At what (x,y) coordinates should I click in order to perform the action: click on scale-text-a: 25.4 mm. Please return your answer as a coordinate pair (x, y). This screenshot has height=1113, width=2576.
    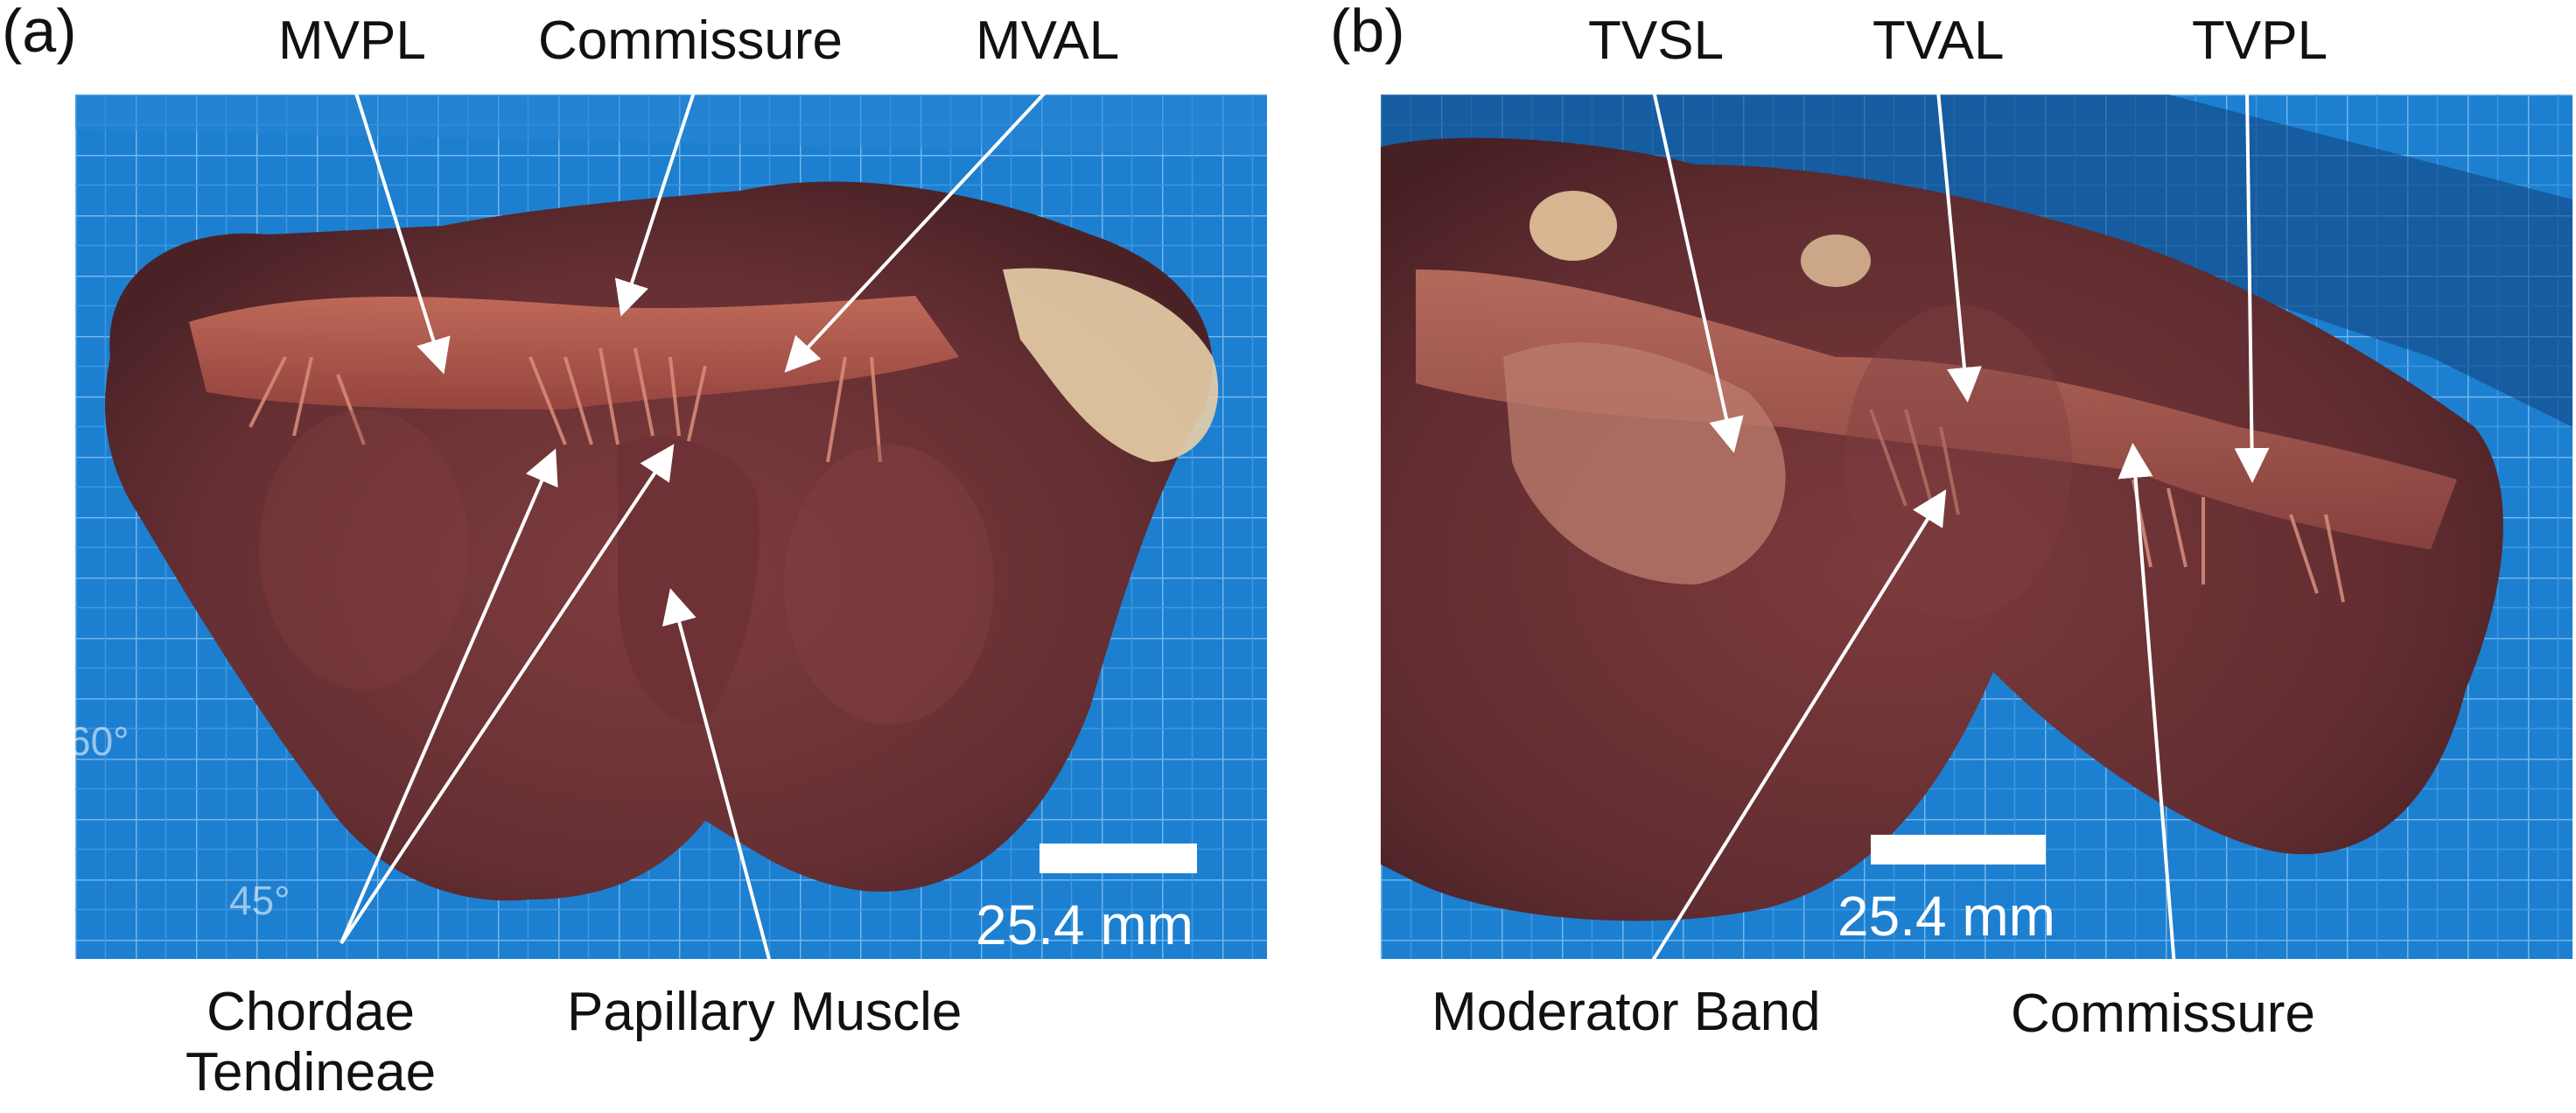
    Looking at the image, I should click on (1085, 924).